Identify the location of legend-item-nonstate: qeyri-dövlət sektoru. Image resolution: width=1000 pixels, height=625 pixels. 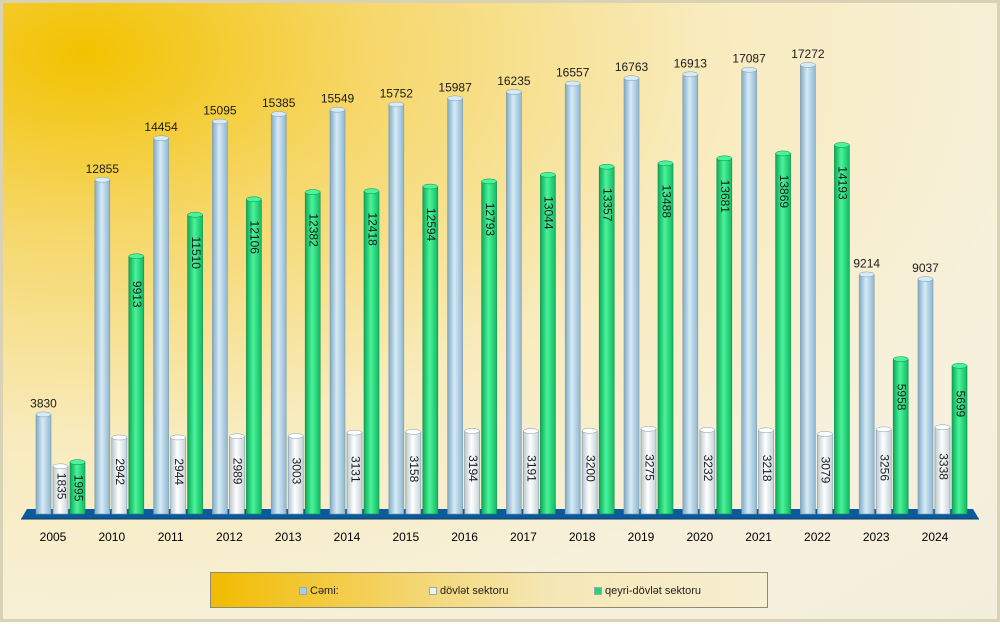
(647, 591).